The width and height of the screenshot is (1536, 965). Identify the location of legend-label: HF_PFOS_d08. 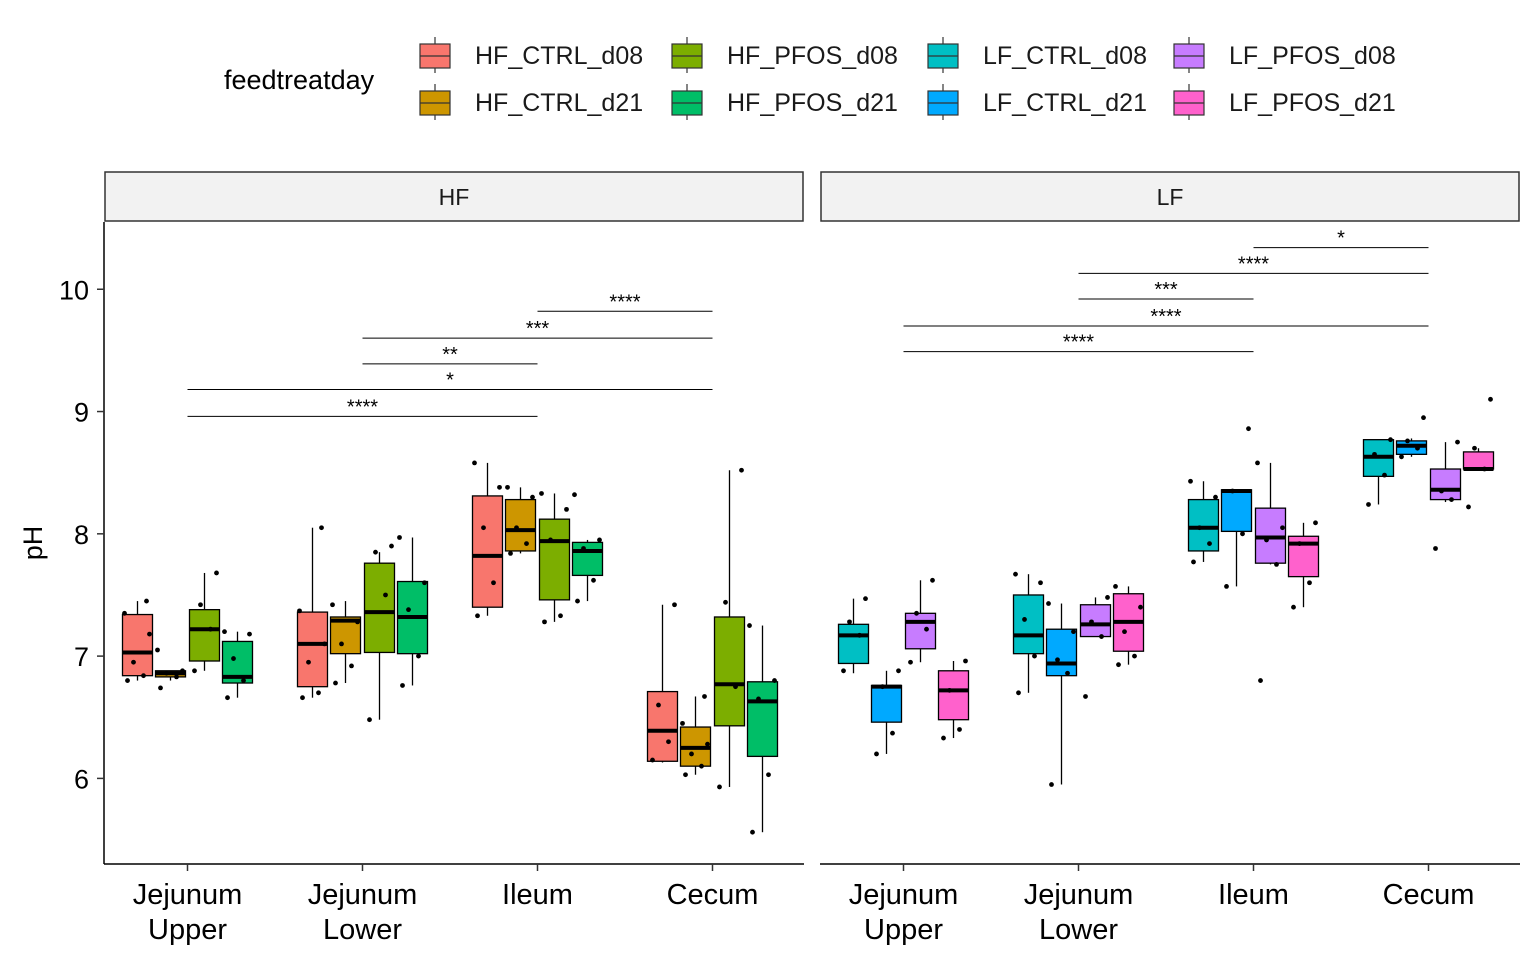
(812, 56).